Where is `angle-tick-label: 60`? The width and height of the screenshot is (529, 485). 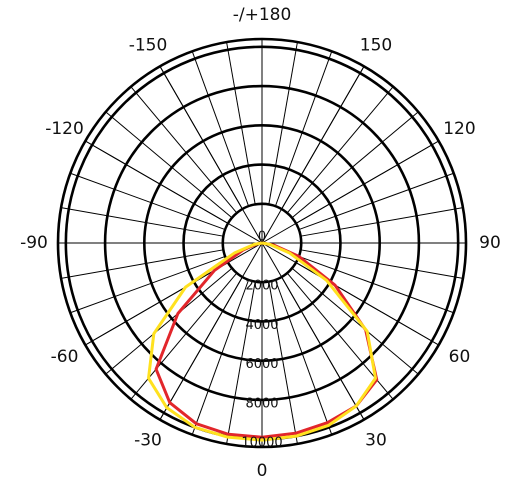
angle-tick-label: 60 is located at coordinates (460, 357).